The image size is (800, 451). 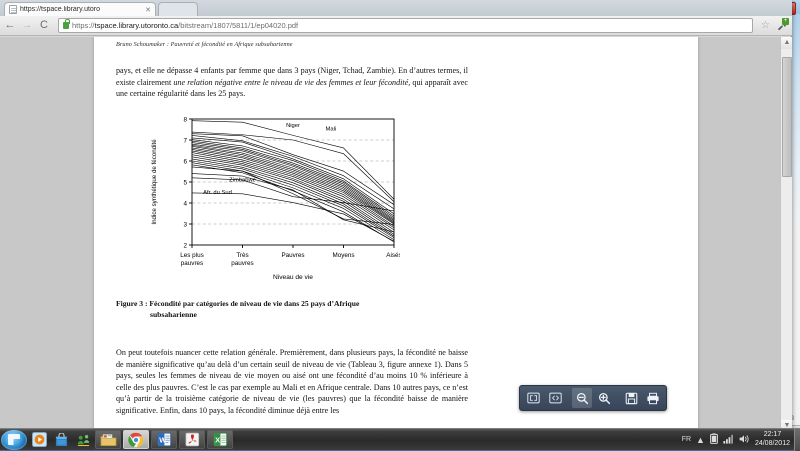 I want to click on pdf-floating-toolbar, so click(x=593, y=398).